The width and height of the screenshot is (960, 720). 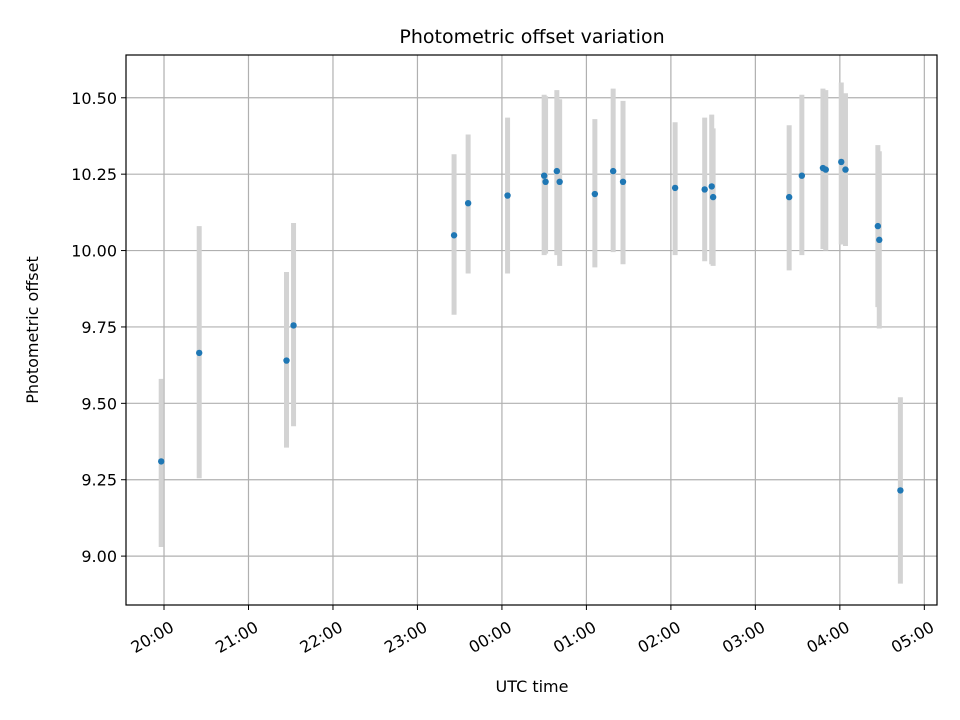 What do you see at coordinates (532, 686) in the screenshot?
I see `x-axis-label: UTC time` at bounding box center [532, 686].